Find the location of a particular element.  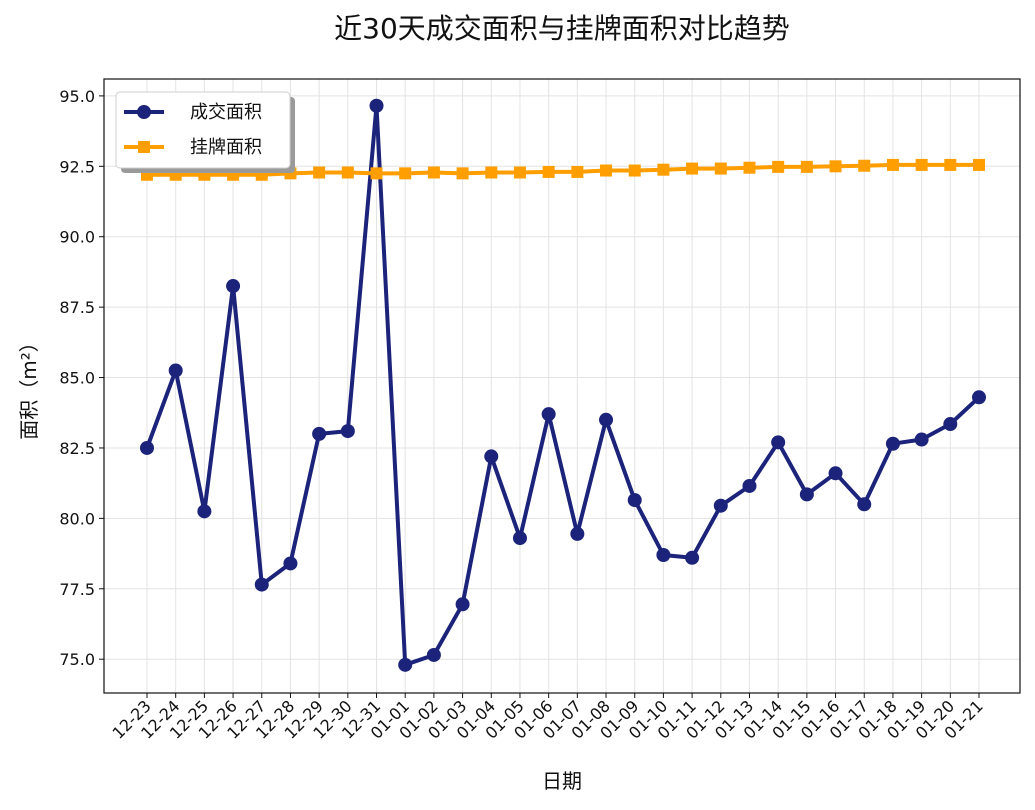

y-tick-label: 85.0 is located at coordinates (77, 378).